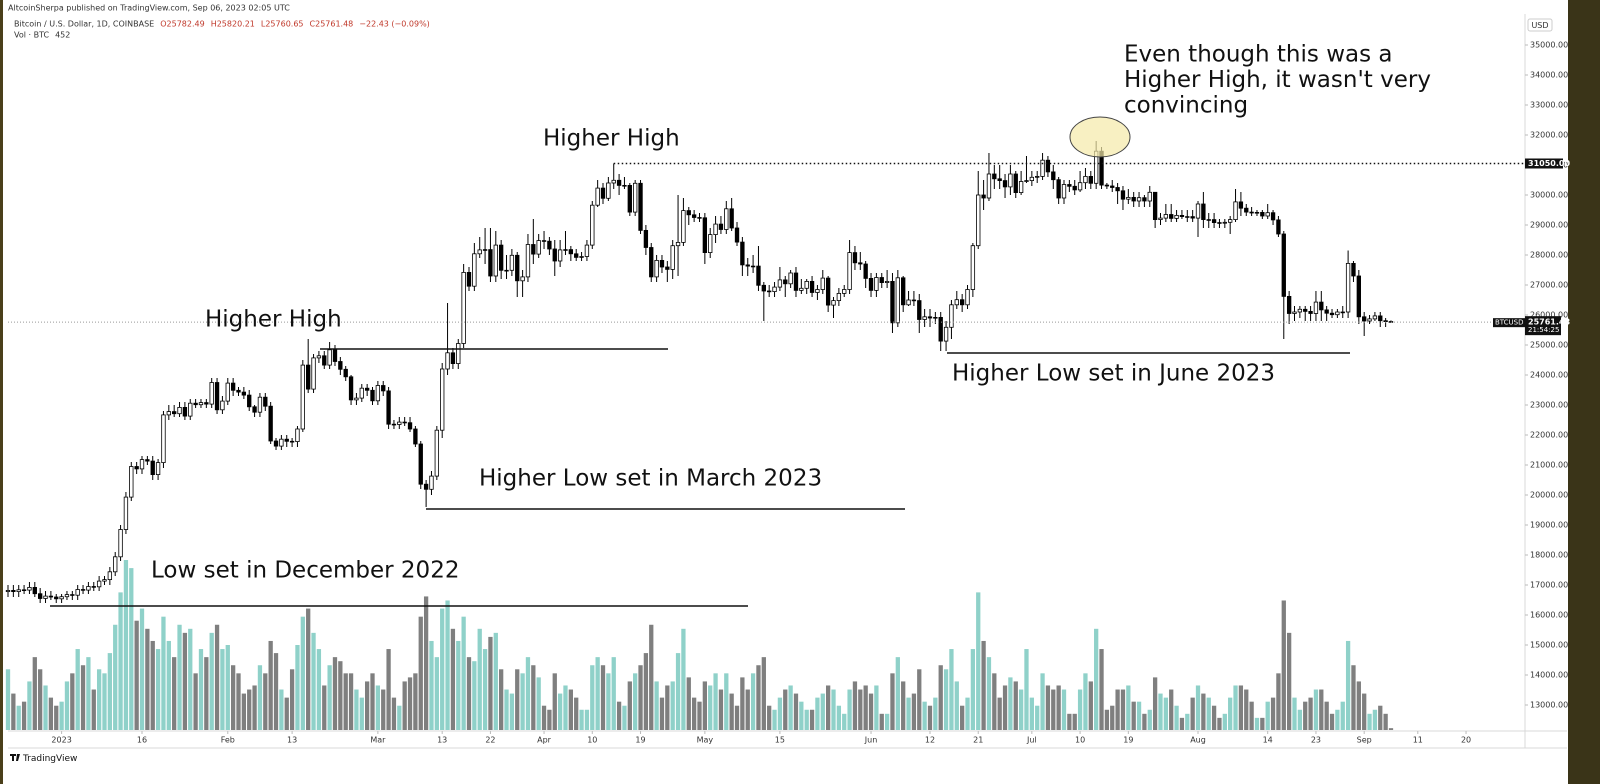 The image size is (1600, 784). What do you see at coordinates (84, 24) in the screenshot?
I see `symbol-title: Bitcoin / U.S. Dollar, 1D, COINBASE` at bounding box center [84, 24].